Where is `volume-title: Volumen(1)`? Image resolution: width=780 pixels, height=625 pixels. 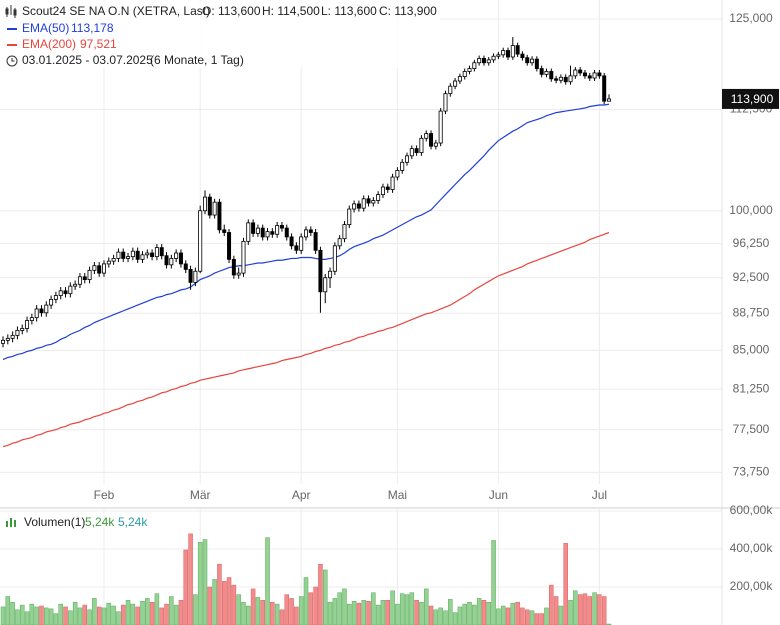 volume-title: Volumen(1) is located at coordinates (54, 522).